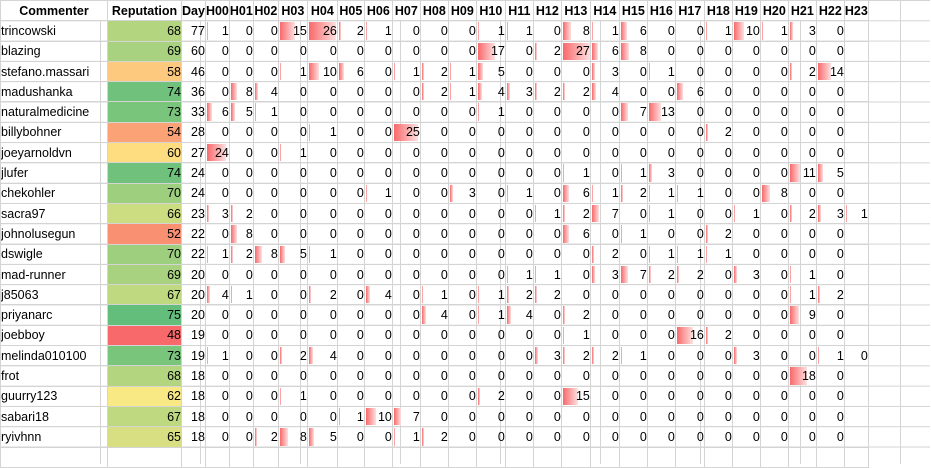 This screenshot has width=931, height=468. I want to click on hour-cell: 4, so click(265, 92).